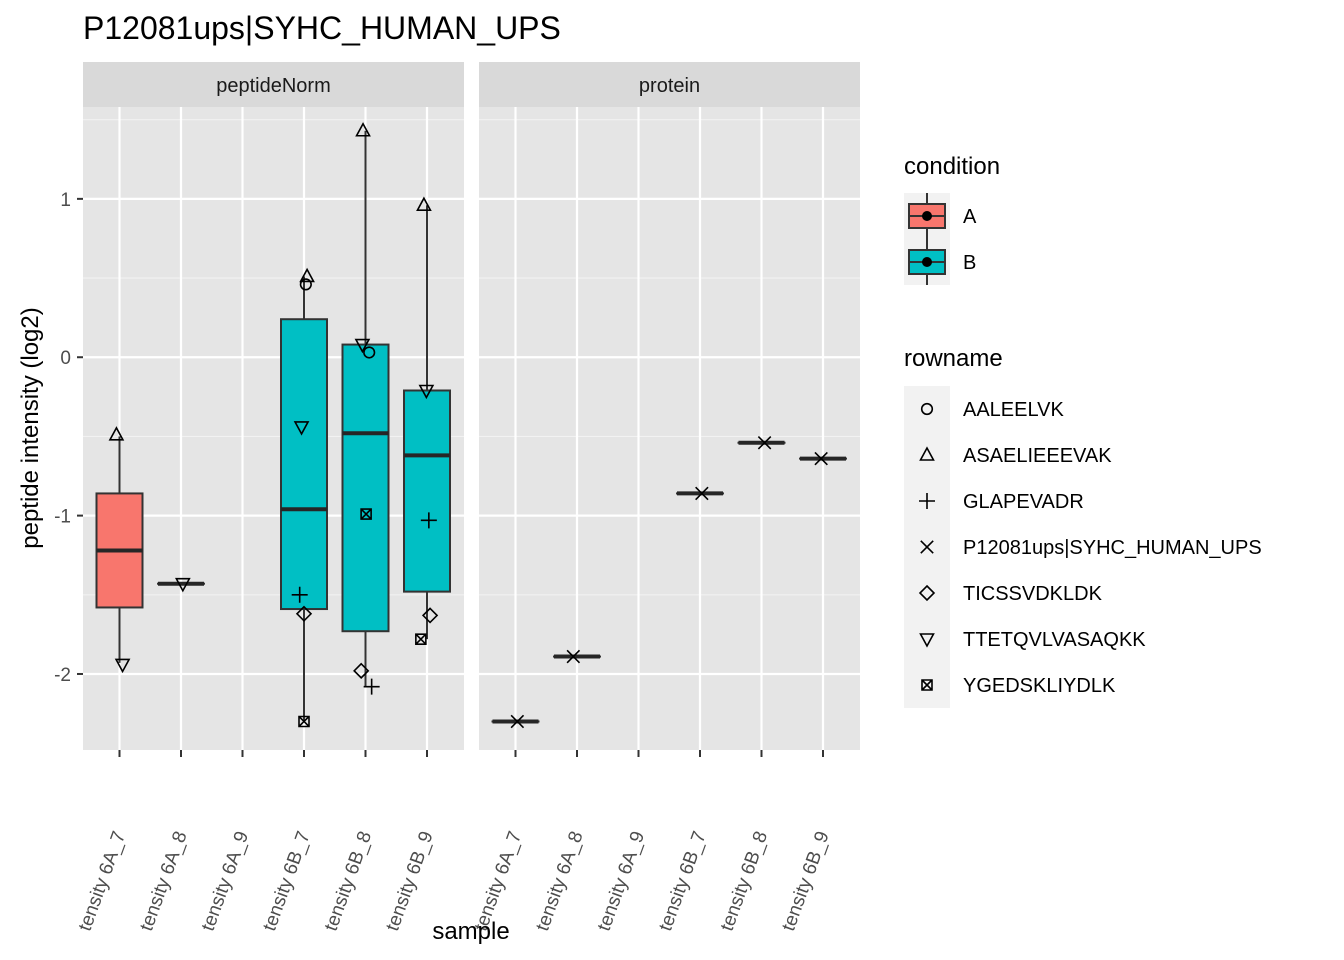 The height and width of the screenshot is (960, 1344). Describe the element at coordinates (927, 685) in the screenshot. I see `legend-shape-square-cross` at that location.